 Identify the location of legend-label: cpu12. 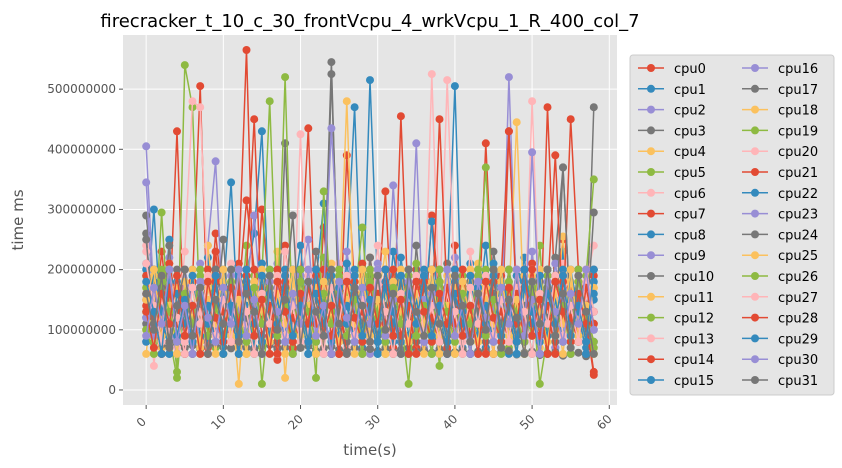
(694, 319).